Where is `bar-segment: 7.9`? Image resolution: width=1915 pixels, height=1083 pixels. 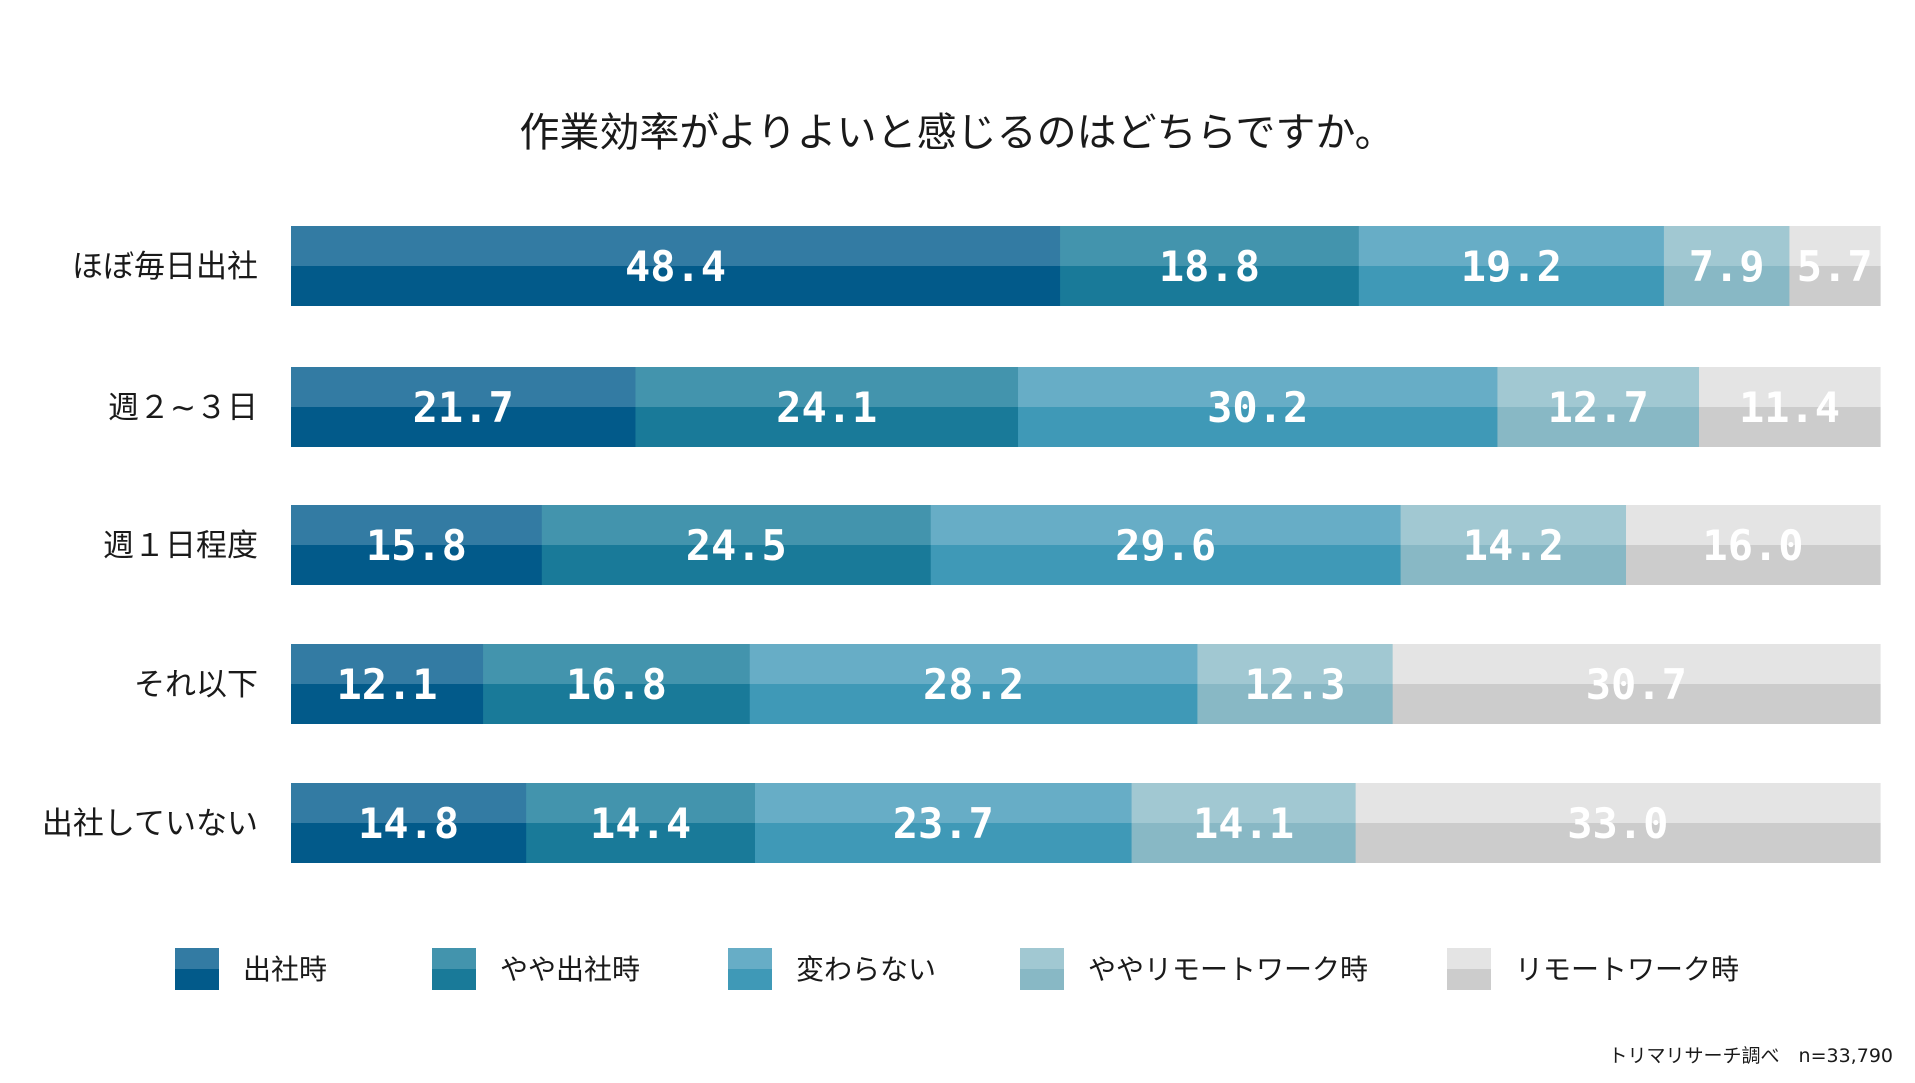
bar-segment: 7.9 is located at coordinates (1727, 266).